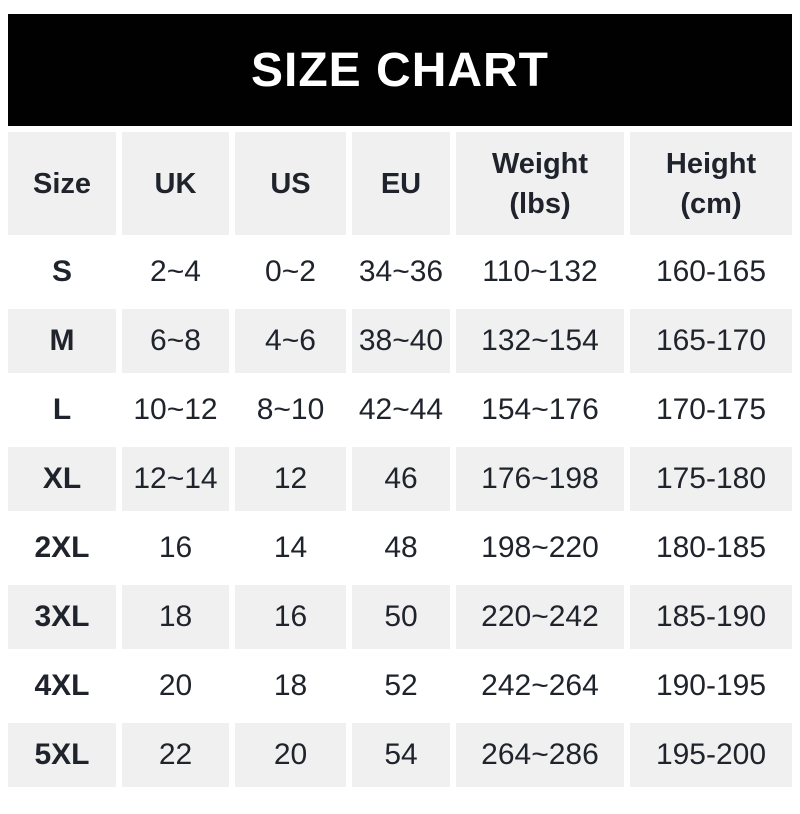 The height and width of the screenshot is (814, 800). What do you see at coordinates (62, 479) in the screenshot?
I see `cell-size: XL` at bounding box center [62, 479].